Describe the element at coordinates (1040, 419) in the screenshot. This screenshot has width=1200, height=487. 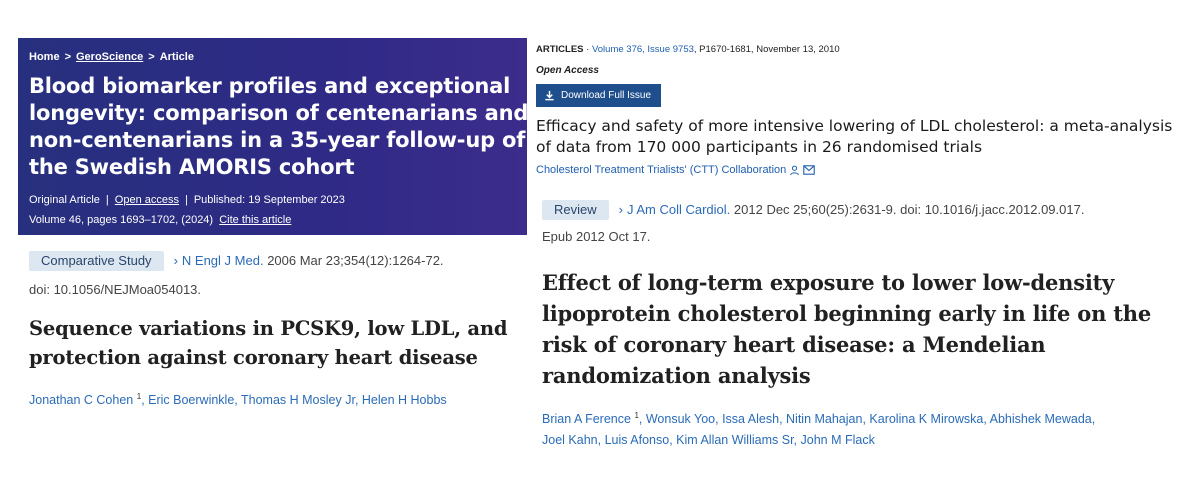
I see `author-link: Abhishek Mewada` at that location.